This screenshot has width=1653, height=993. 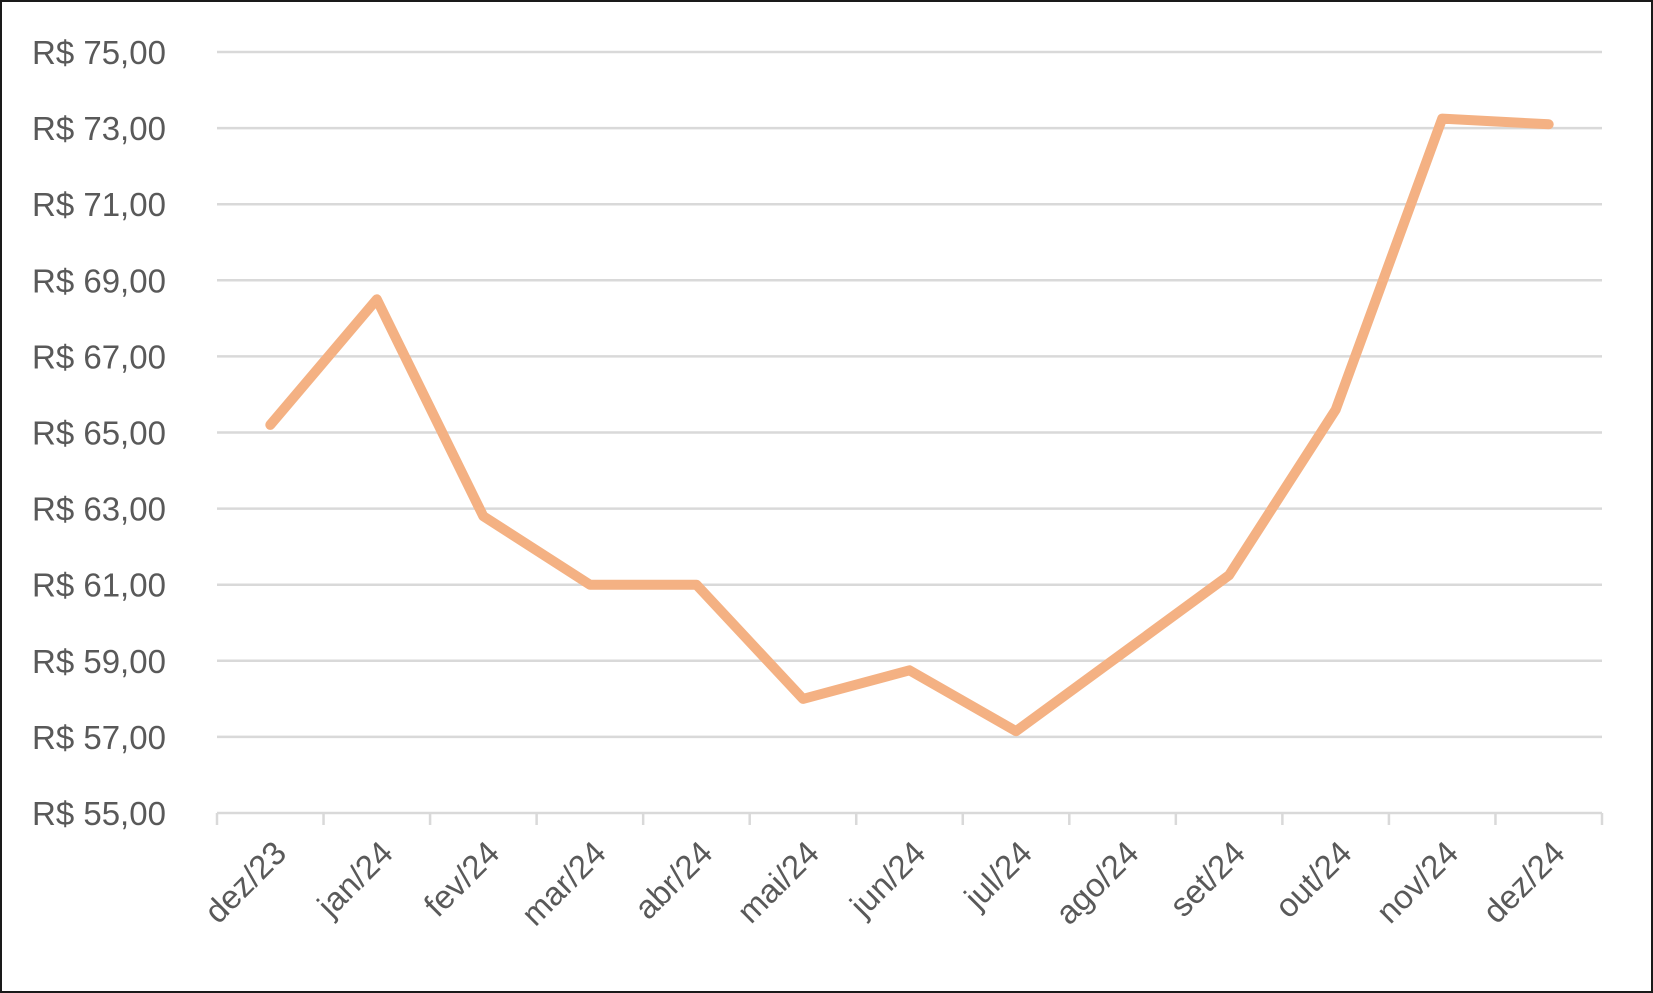 I want to click on x-tick-label: dez/24, so click(x=1523, y=882).